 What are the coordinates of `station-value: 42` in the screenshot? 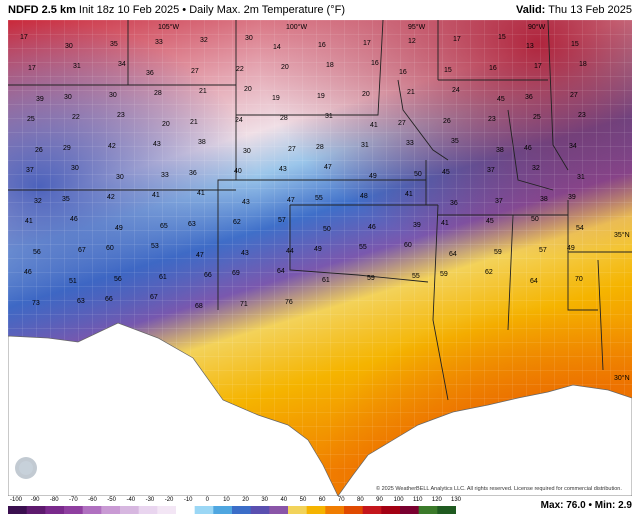 It's located at (111, 197).